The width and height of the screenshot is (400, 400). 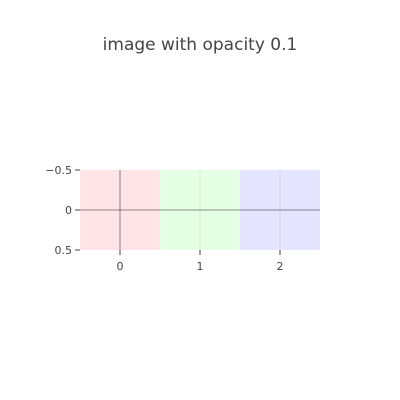 I want to click on chart-title: image with opacity 0.1, so click(x=200, y=45).